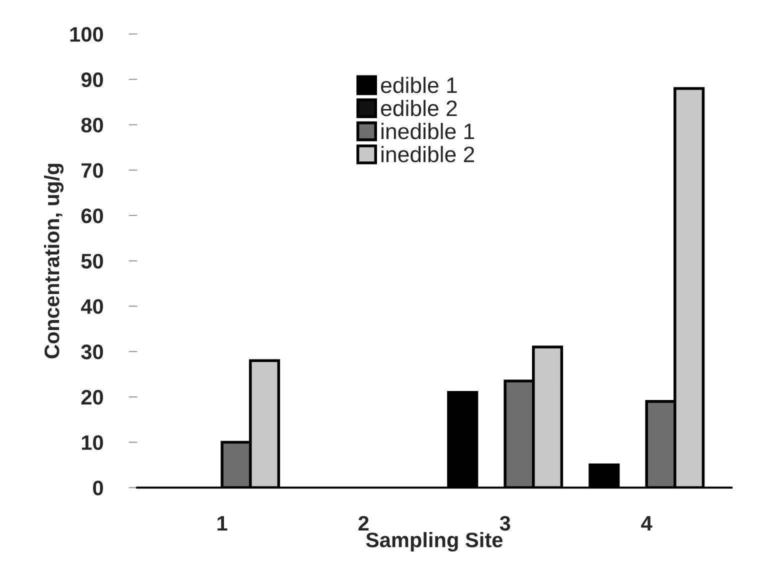 Image resolution: width=762 pixels, height=567 pixels. Describe the element at coordinates (92, 170) in the screenshot. I see `y-tick-label: 70` at that location.